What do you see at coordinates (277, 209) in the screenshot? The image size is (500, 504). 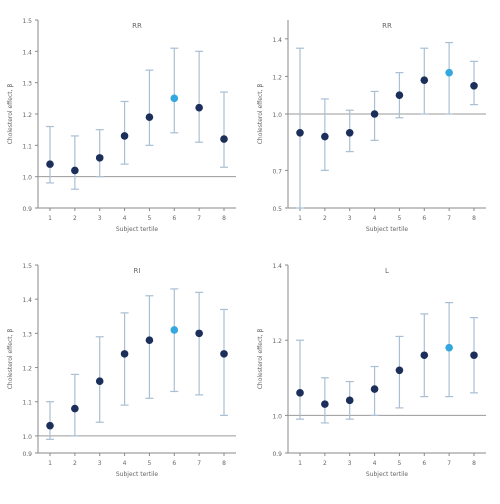 I see `y-tick-label: 0.5` at bounding box center [277, 209].